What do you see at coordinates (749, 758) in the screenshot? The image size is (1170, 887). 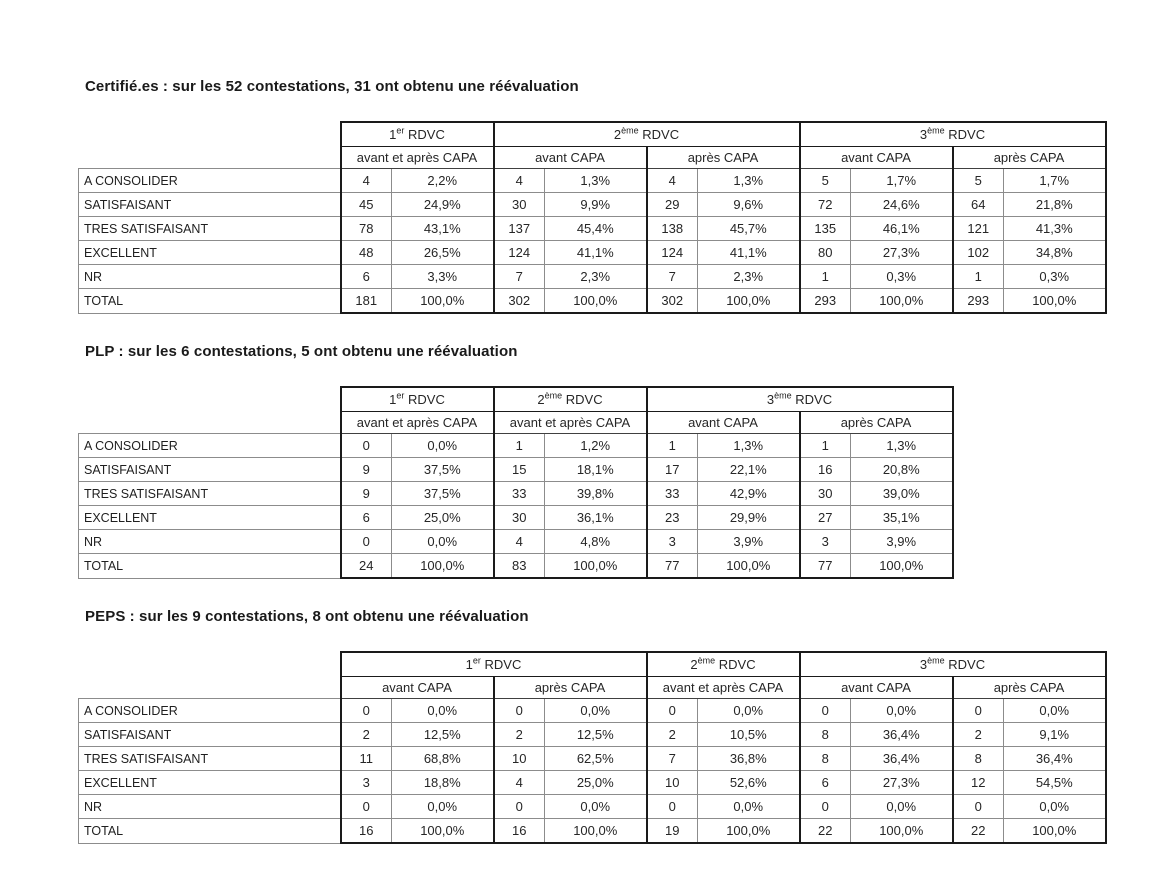 I see `percent-cell: 36,8%` at bounding box center [749, 758].